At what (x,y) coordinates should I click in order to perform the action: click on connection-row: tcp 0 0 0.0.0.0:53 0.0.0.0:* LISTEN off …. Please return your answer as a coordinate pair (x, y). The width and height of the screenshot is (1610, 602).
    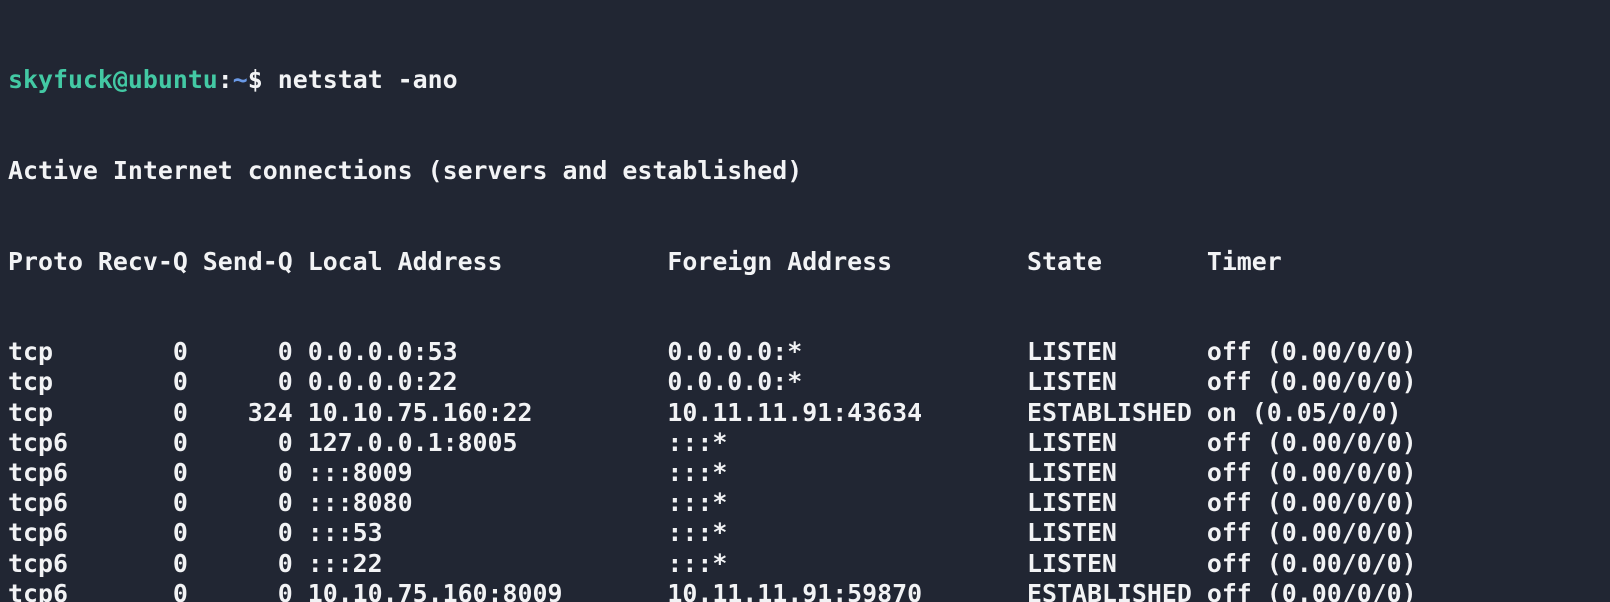
    Looking at the image, I should click on (712, 352).